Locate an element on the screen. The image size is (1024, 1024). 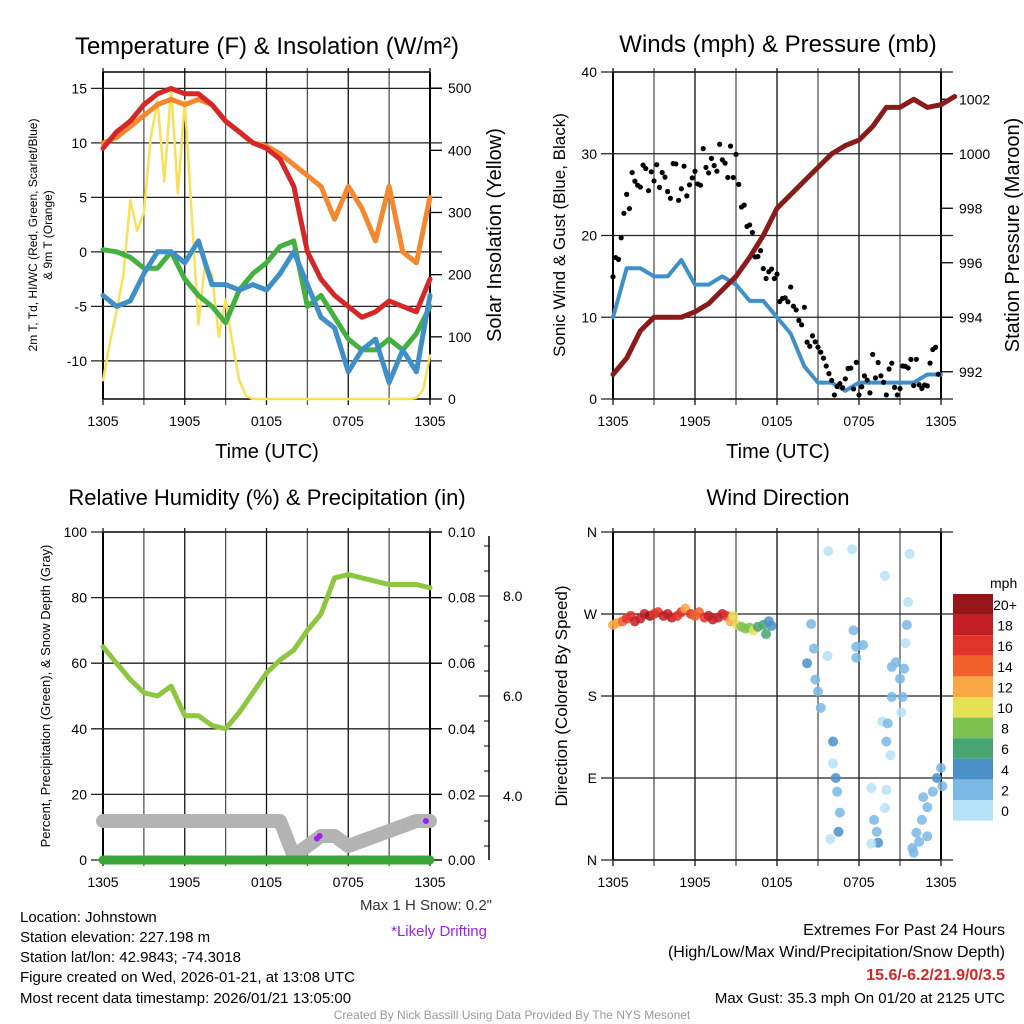
sonic-wind-line is located at coordinates (777, 325).